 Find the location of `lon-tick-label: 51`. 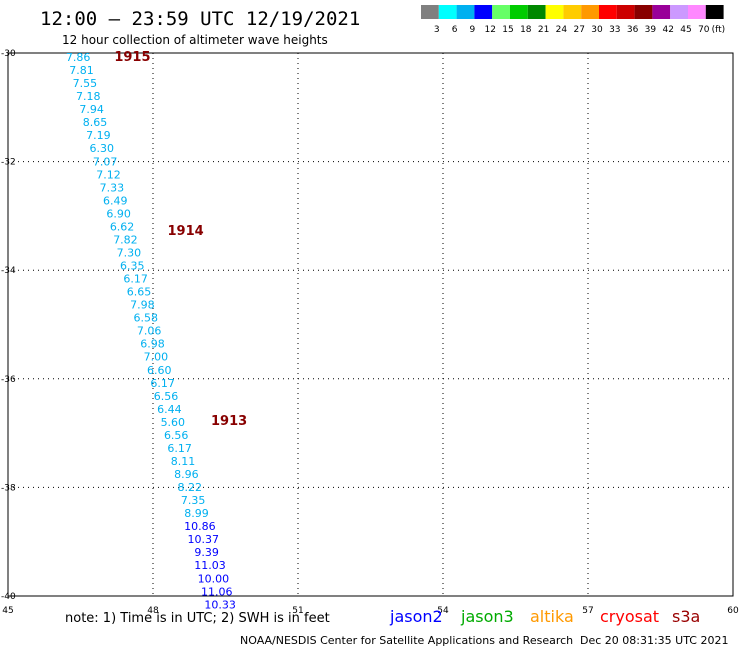

lon-tick-label: 51 is located at coordinates (297, 611).